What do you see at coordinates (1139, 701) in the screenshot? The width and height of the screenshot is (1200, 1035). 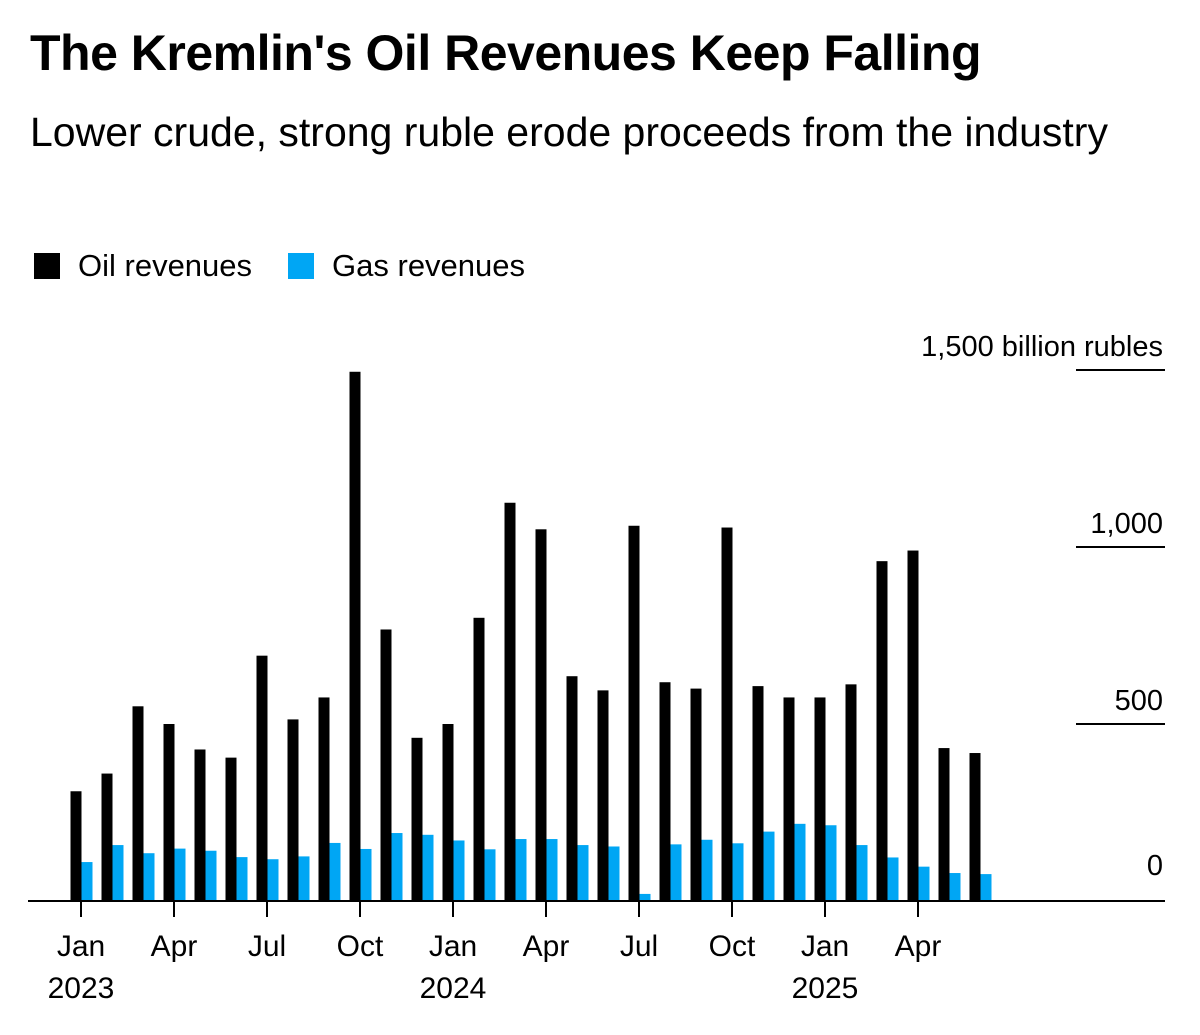 I see `y-tick-label: 500` at bounding box center [1139, 701].